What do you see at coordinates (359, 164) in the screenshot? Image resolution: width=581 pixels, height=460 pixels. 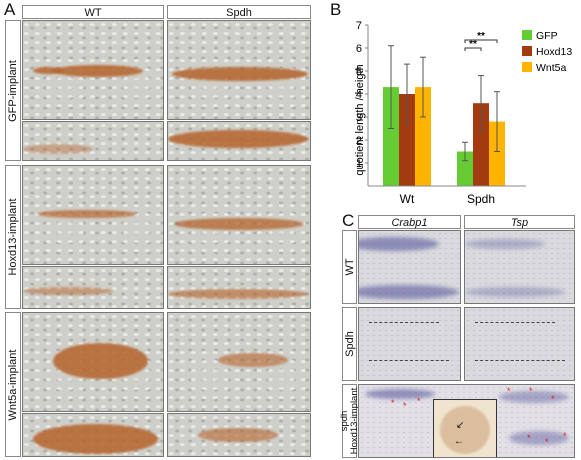 I see `y-tick-label: 1` at bounding box center [359, 164].